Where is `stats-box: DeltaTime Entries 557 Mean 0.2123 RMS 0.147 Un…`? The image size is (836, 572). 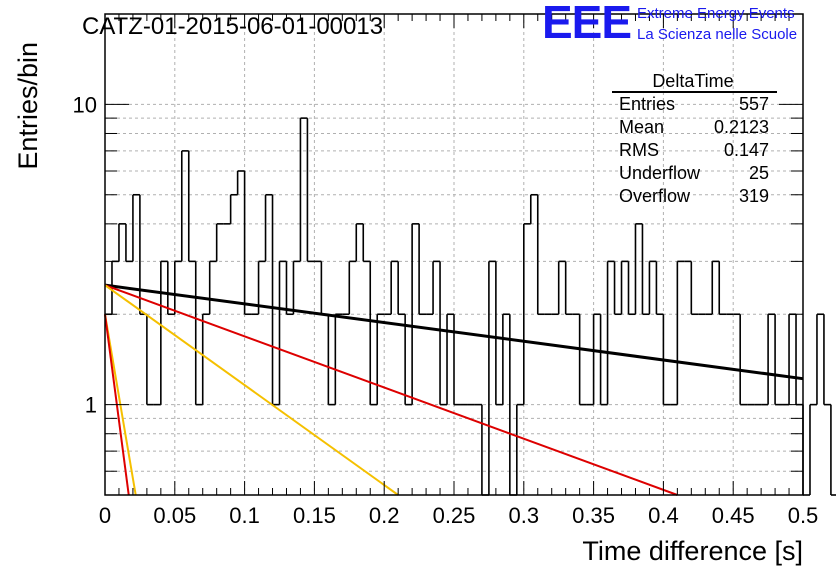
stats-box: DeltaTime Entries 557 Mean 0.2123 RMS 0.147 Un… is located at coordinates (694, 138).